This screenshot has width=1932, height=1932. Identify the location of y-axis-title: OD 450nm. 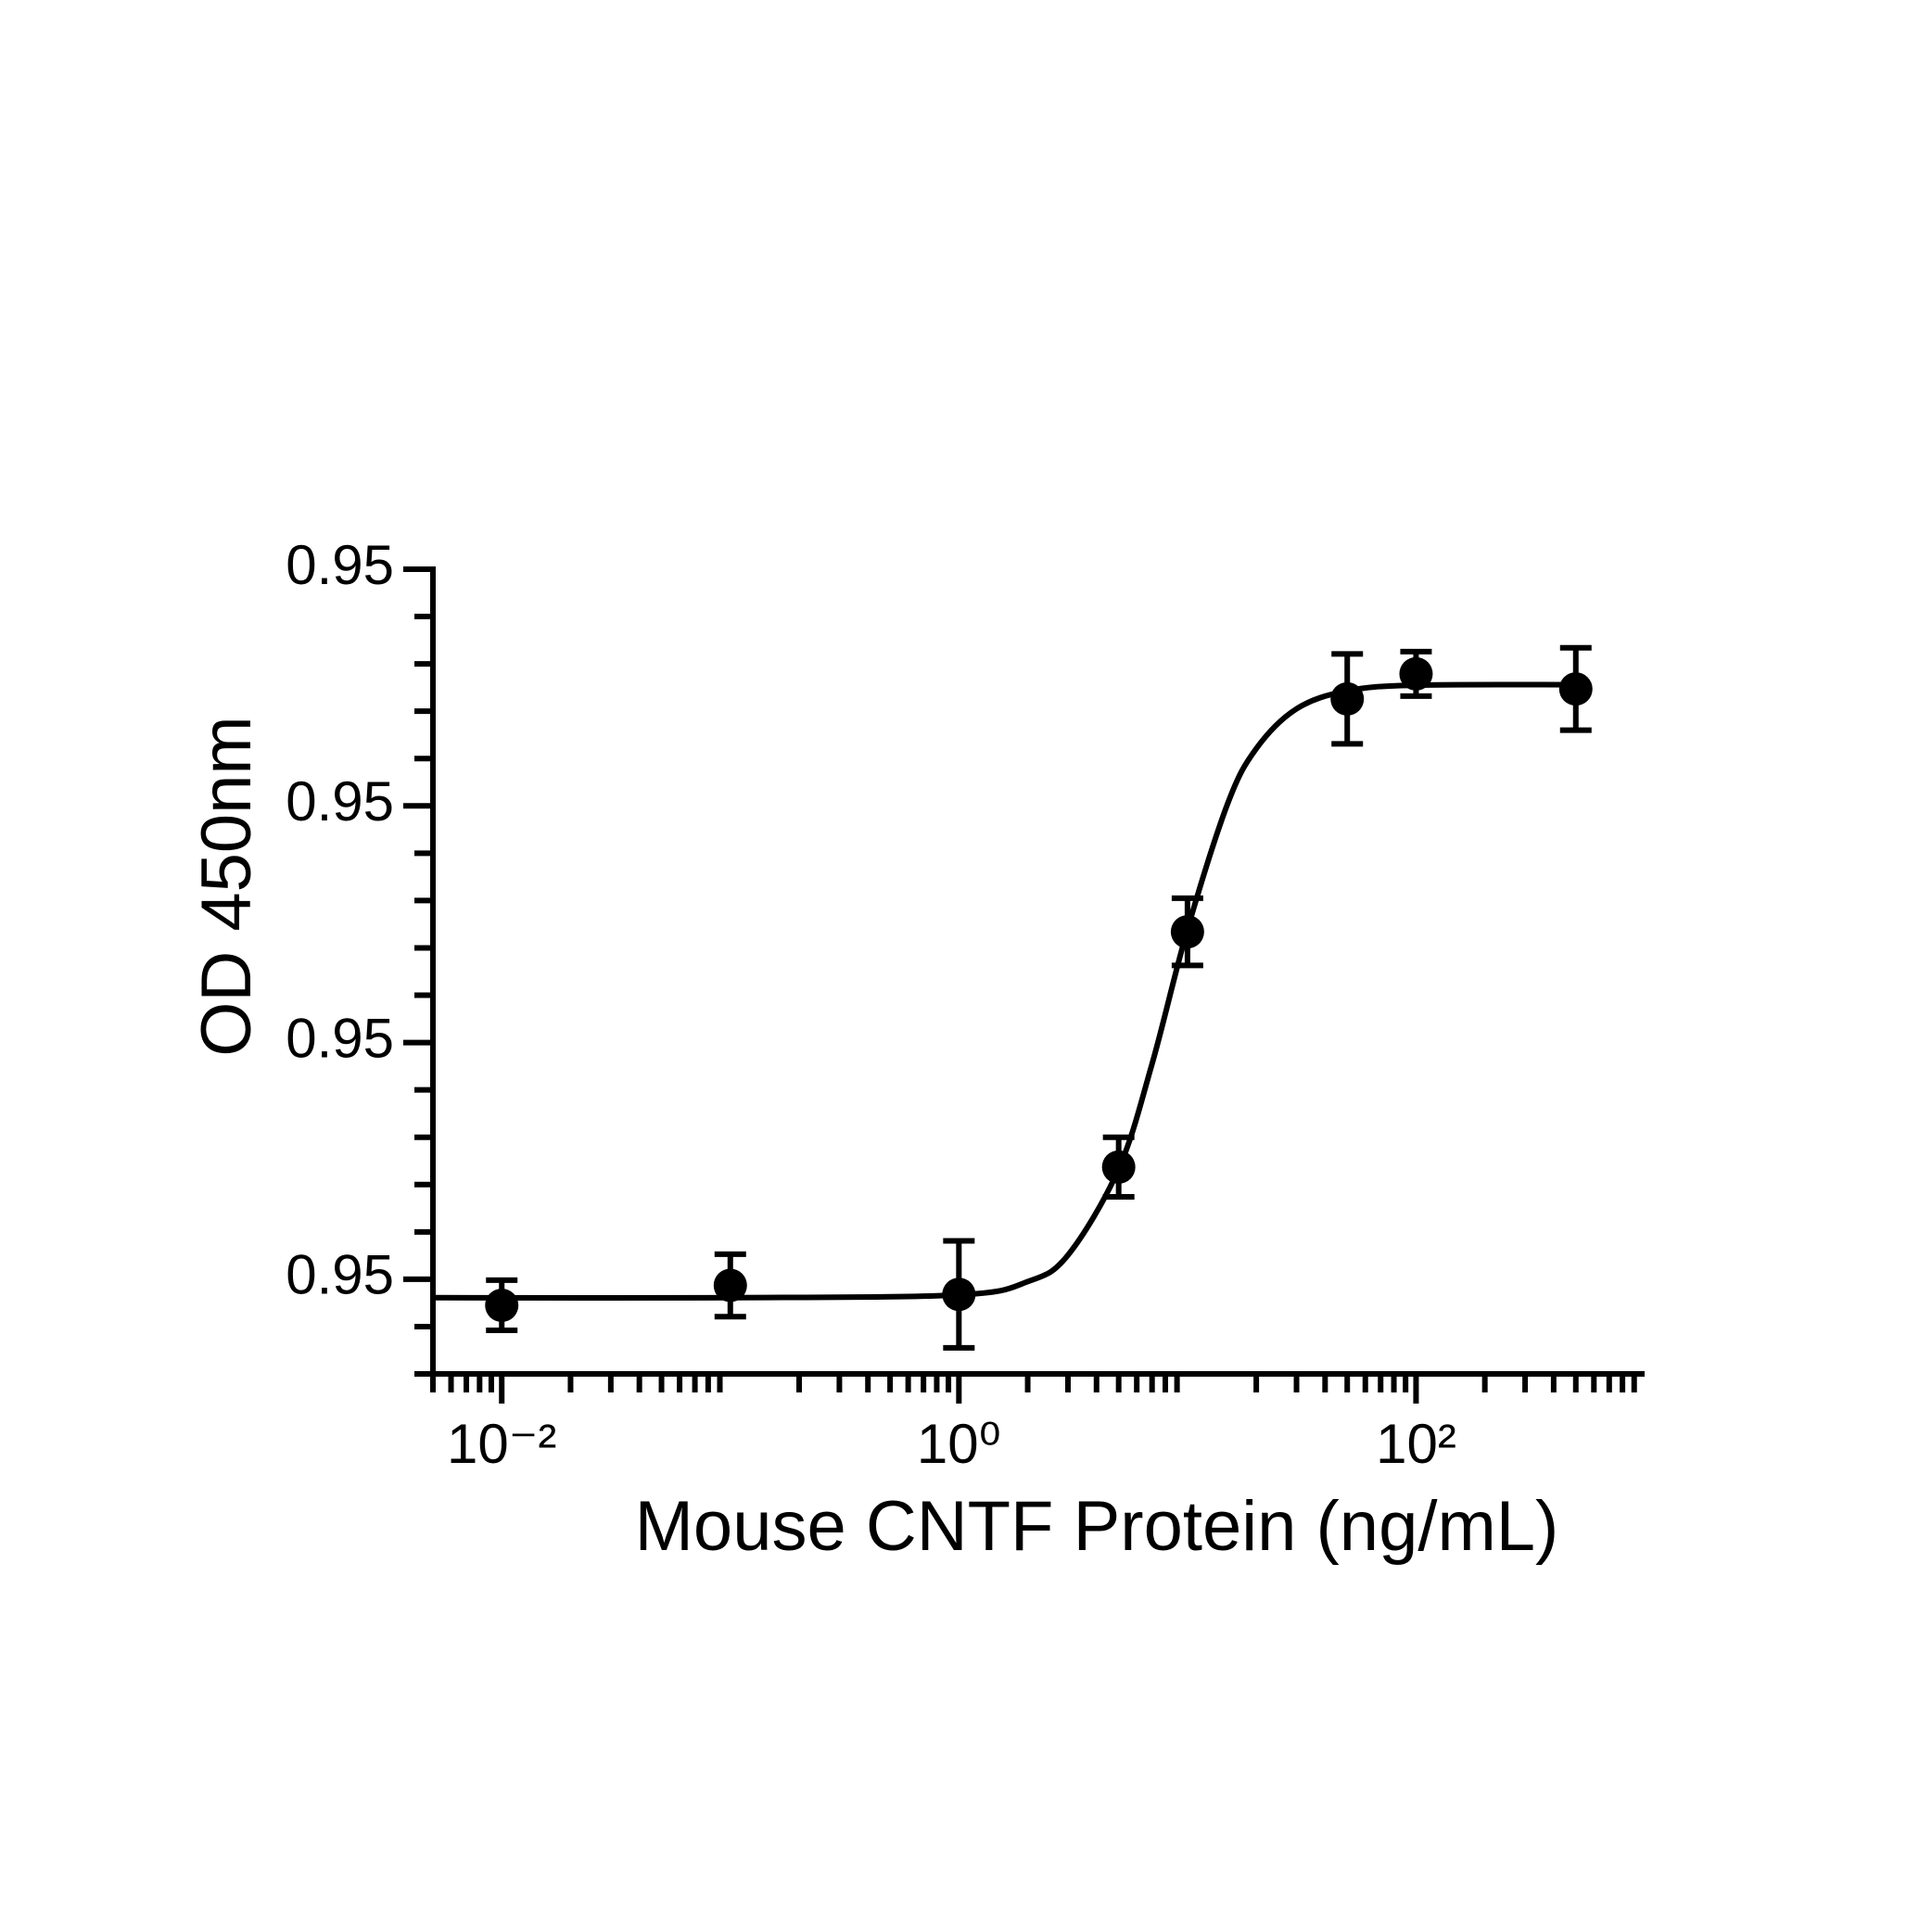
(226, 886).